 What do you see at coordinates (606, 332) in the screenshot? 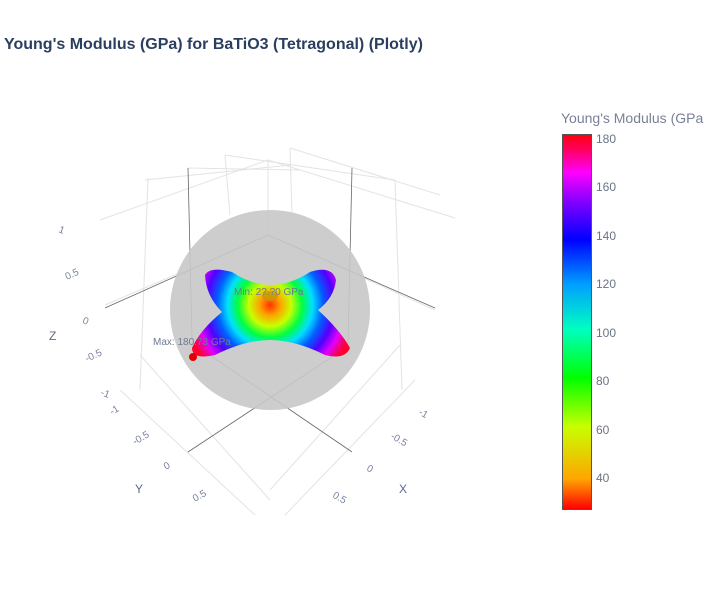
I see `colorbar-tick: 100` at bounding box center [606, 332].